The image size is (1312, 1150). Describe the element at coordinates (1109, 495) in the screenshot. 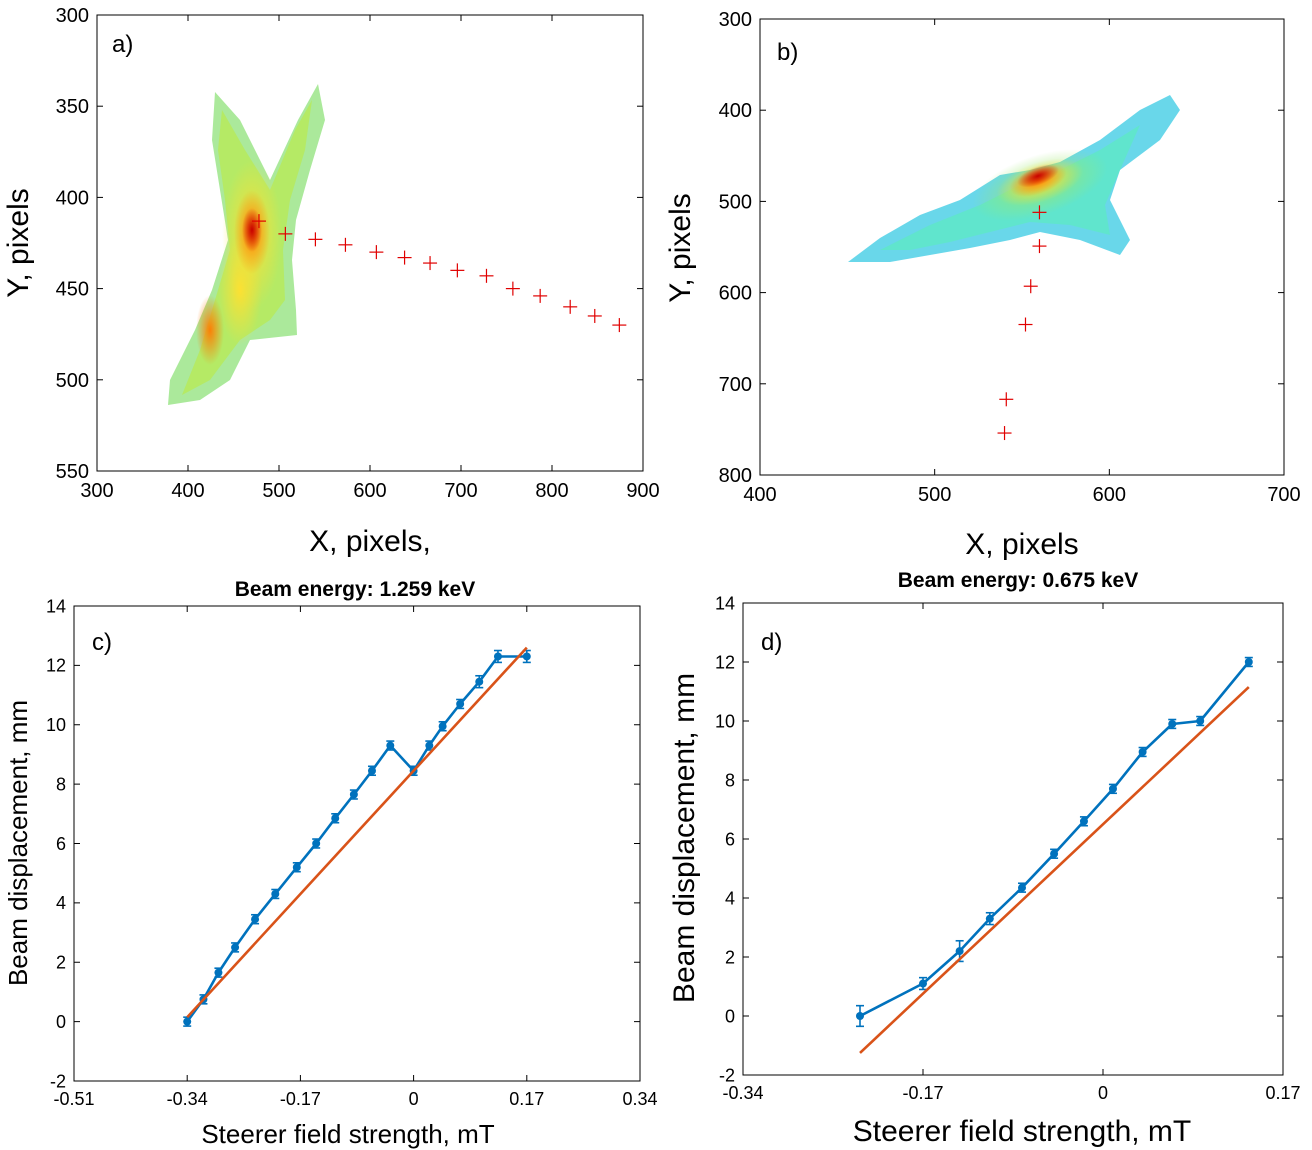

I see `x-tick-label-b: 600` at that location.